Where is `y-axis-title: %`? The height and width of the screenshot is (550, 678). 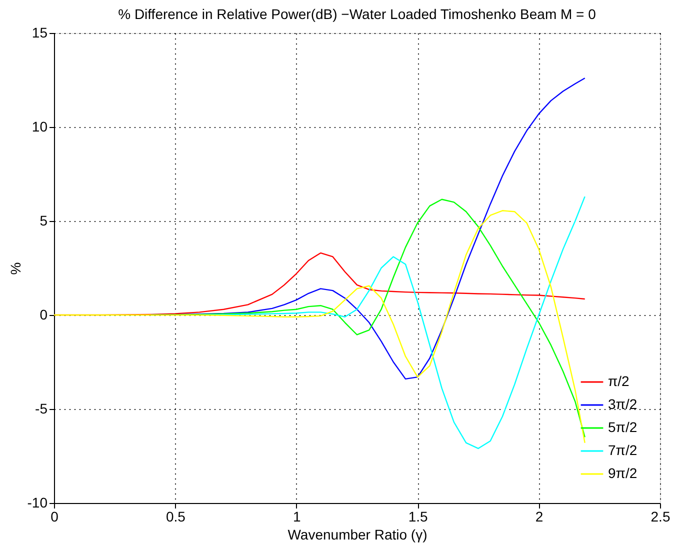
y-axis-title: % is located at coordinates (15, 268).